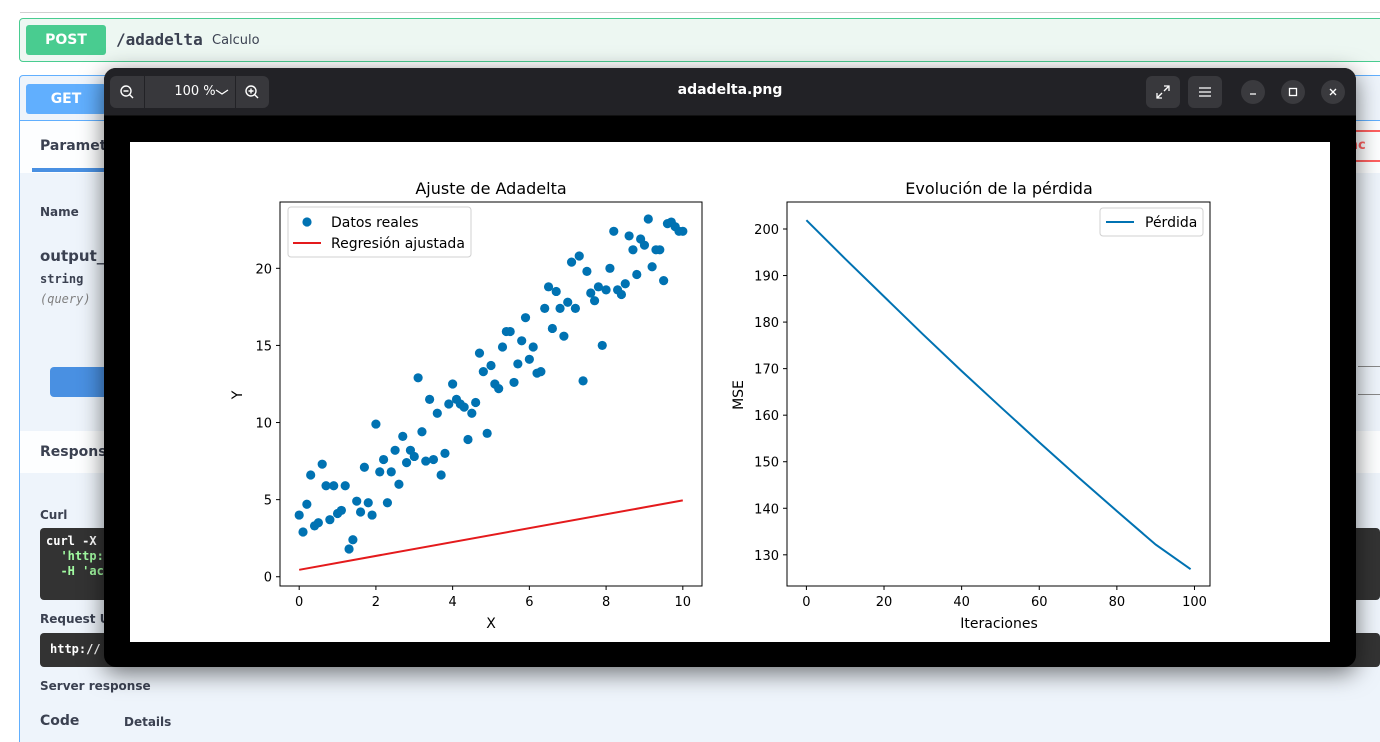 The height and width of the screenshot is (742, 1380). Describe the element at coordinates (66, 40) in the screenshot. I see `post-method-badge: POST` at that location.